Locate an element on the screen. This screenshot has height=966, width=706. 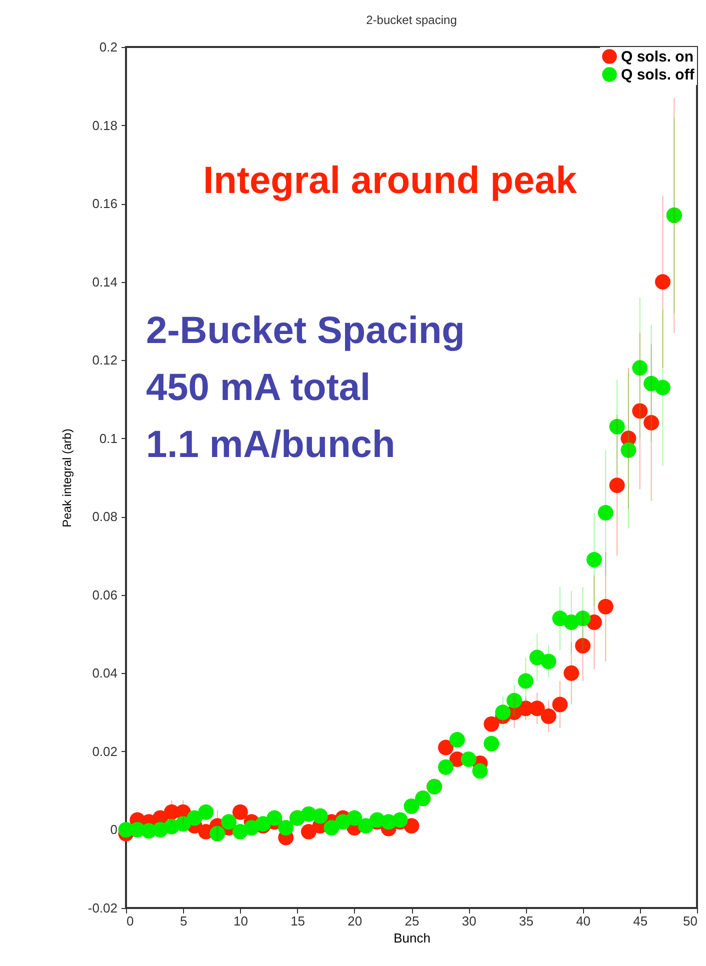
x-tick-label: 5 is located at coordinates (184, 921).